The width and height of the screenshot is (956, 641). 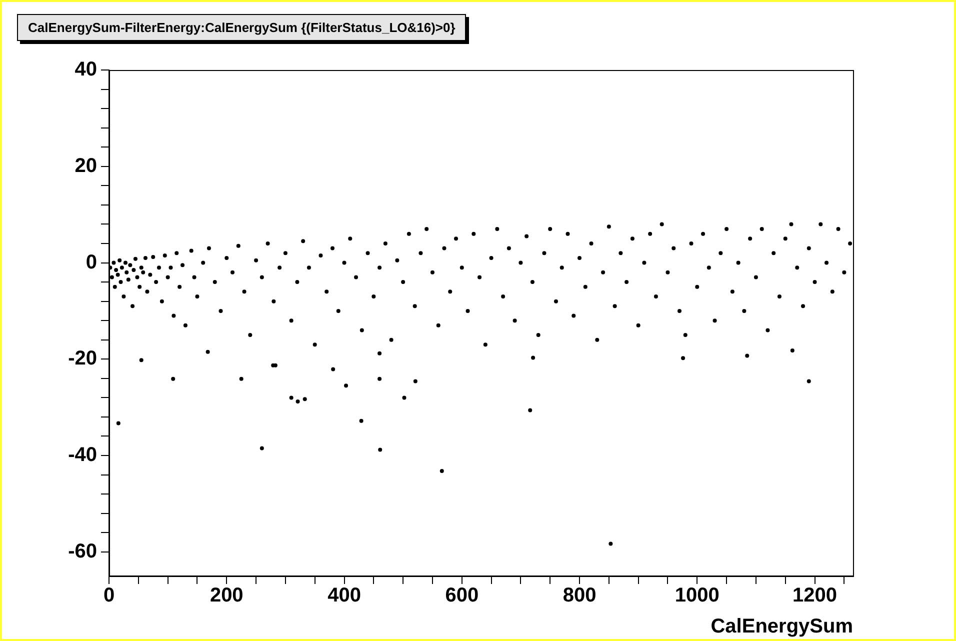 What do you see at coordinates (109, 595) in the screenshot?
I see `x-tick-label: 0` at bounding box center [109, 595].